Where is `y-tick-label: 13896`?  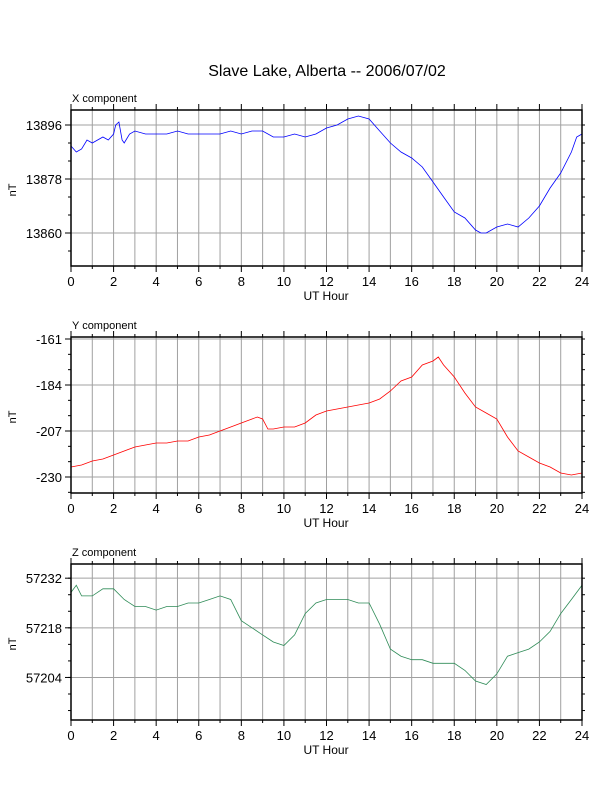 y-tick-label: 13896 is located at coordinates (44, 125).